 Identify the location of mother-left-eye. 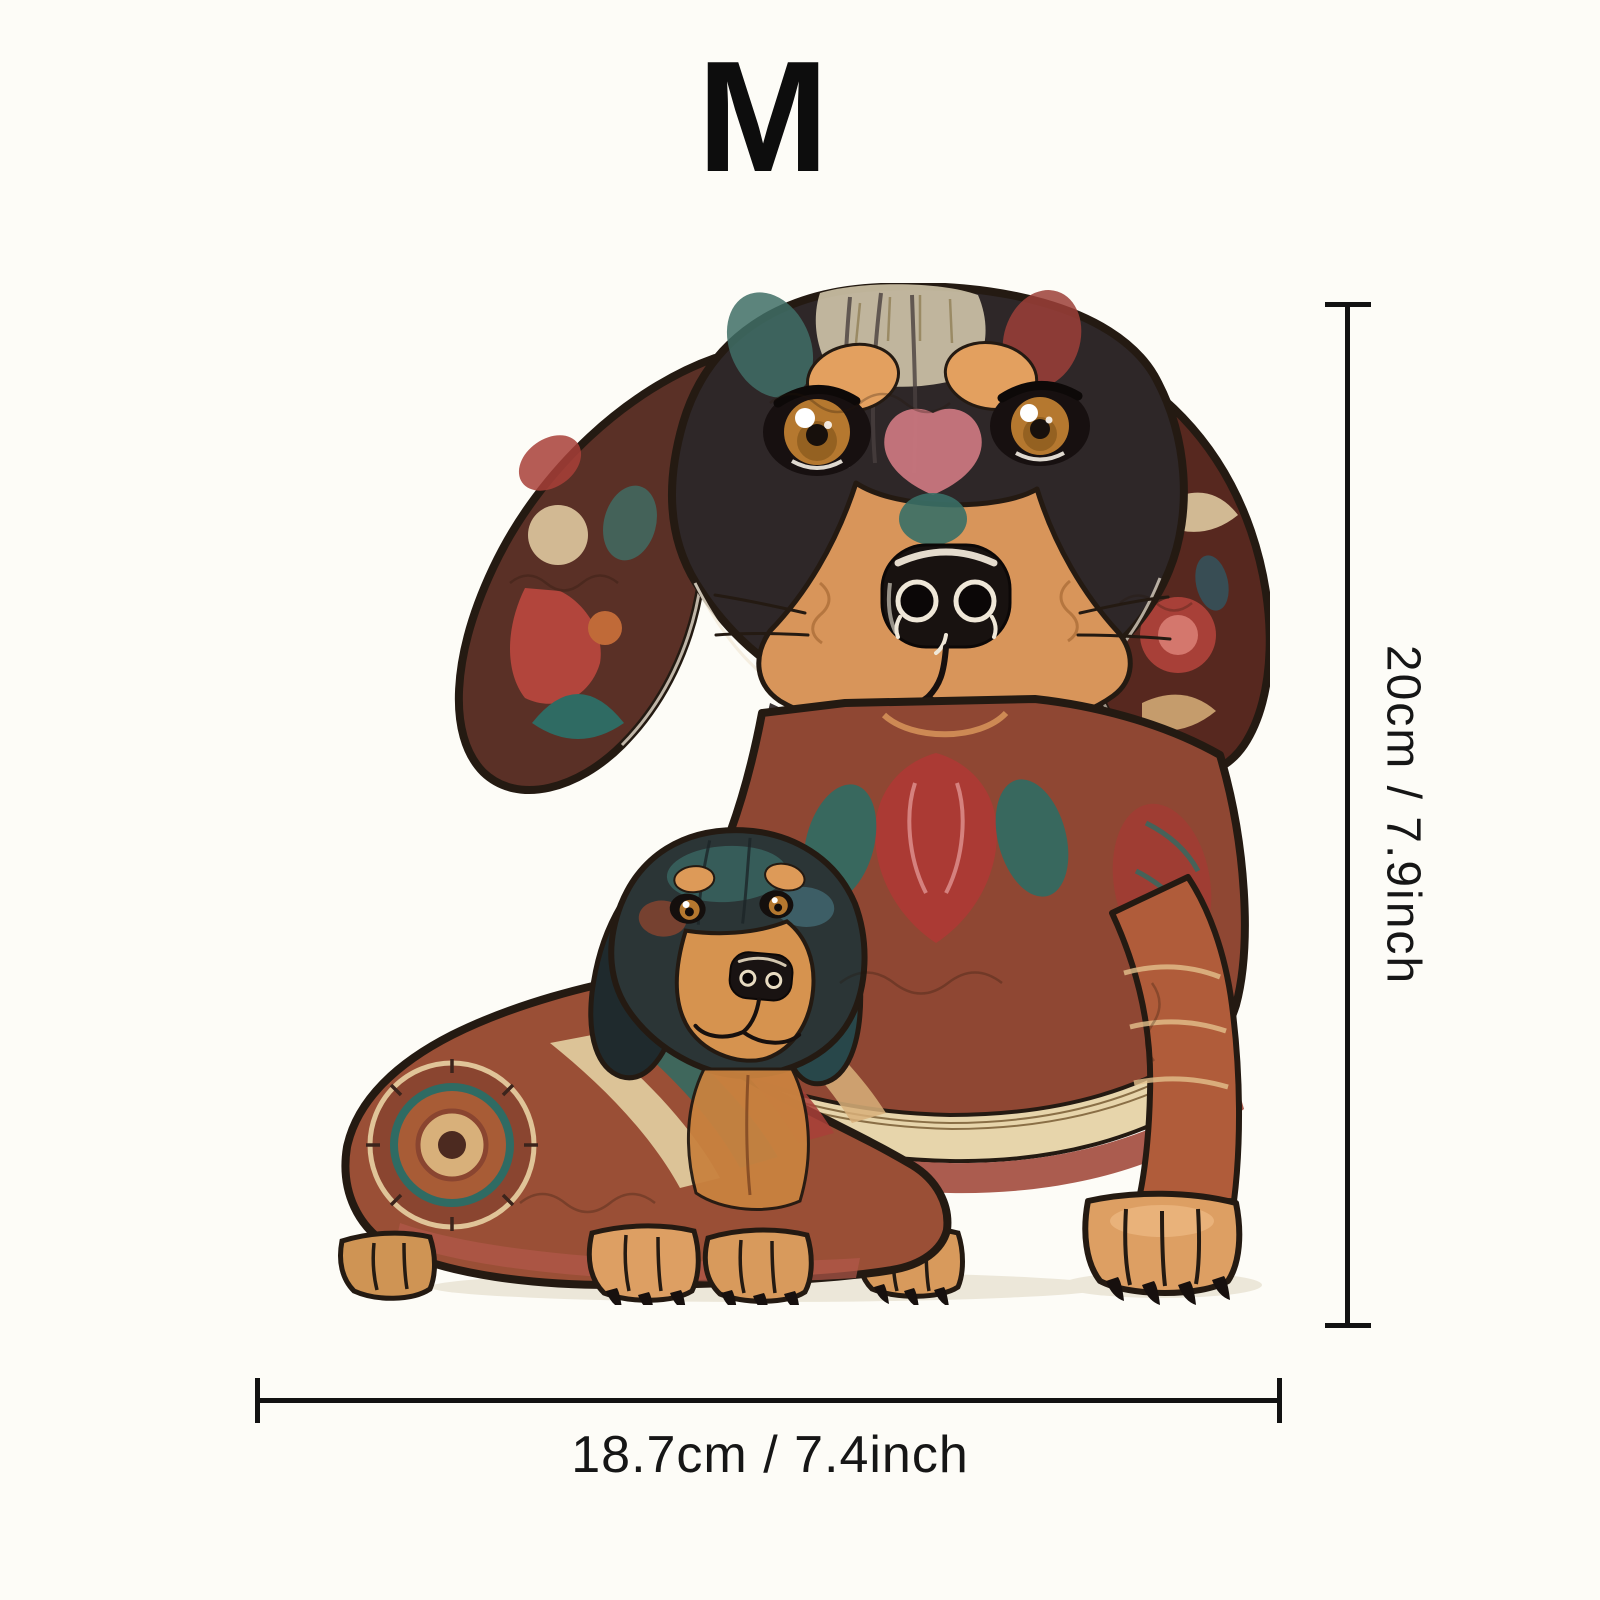
(817, 430).